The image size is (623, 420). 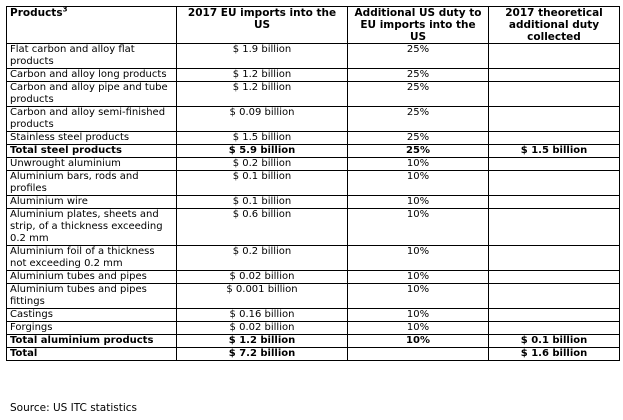 What do you see at coordinates (554, 341) in the screenshot?
I see `collected-cell: $ 0.1 billion` at bounding box center [554, 341].